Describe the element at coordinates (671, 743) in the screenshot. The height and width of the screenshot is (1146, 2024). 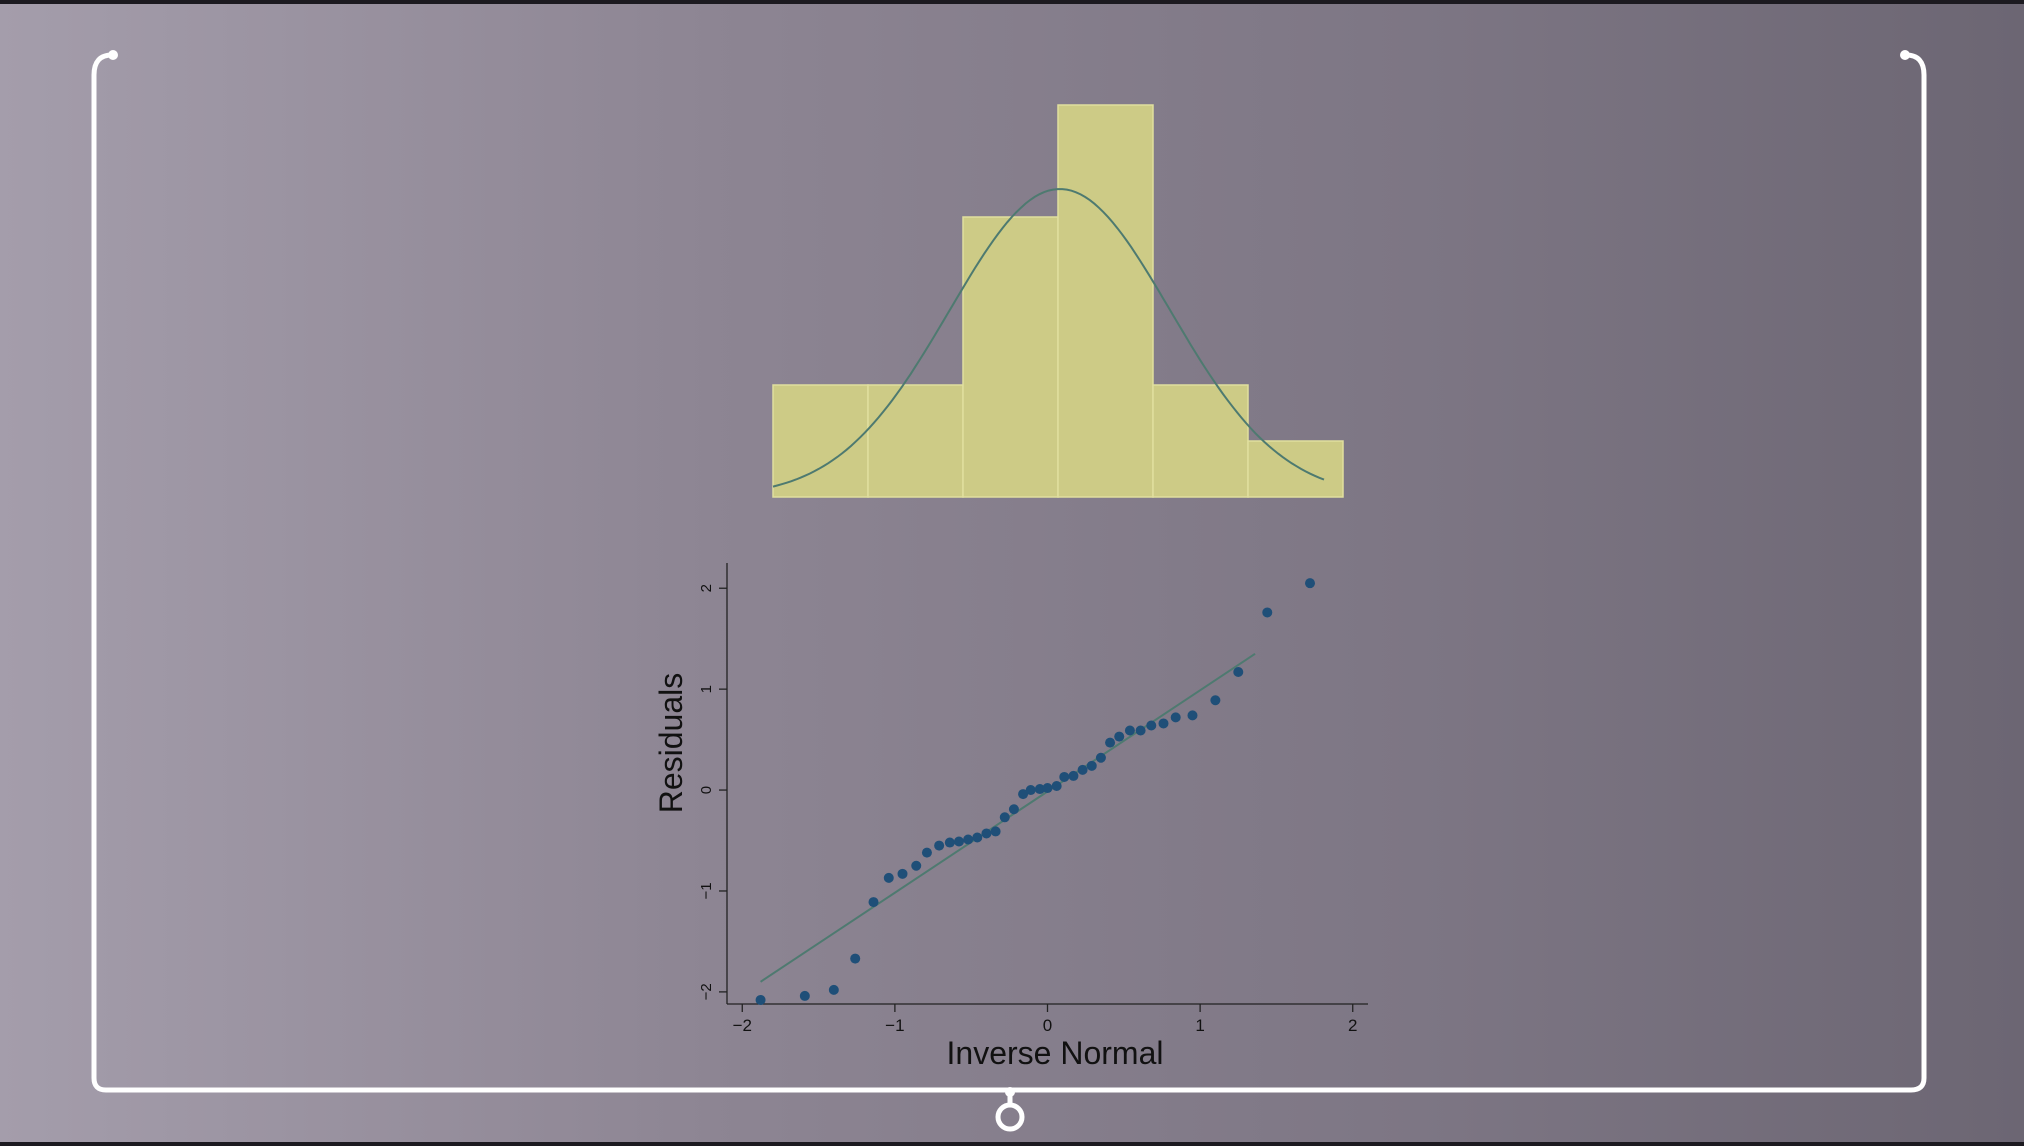
I see `y-axis-title: Residuals` at that location.